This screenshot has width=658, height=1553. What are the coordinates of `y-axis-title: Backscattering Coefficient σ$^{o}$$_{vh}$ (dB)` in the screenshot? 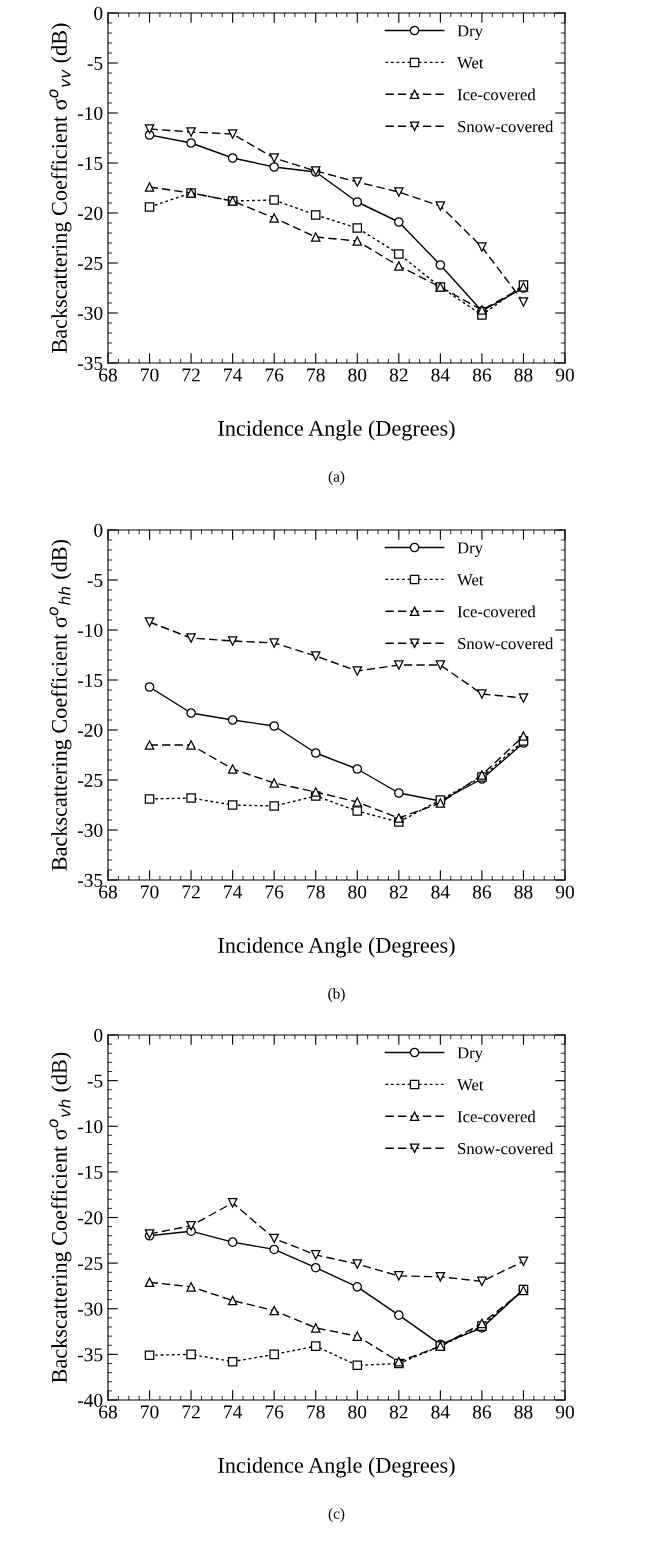 It's located at (60, 1217).